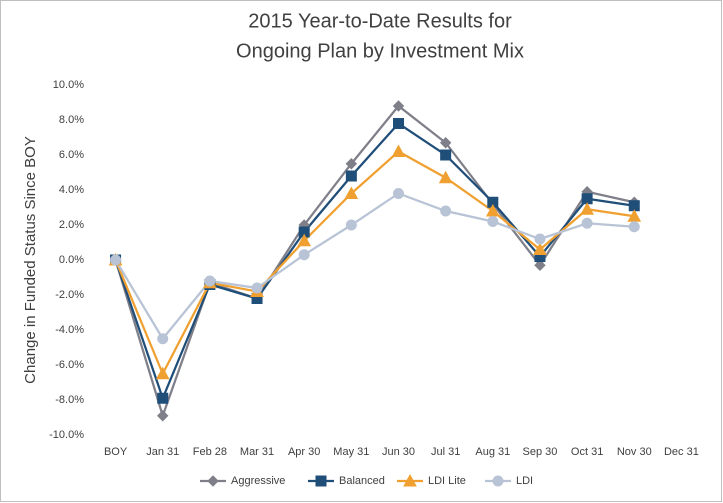 This screenshot has width=723, height=503. I want to click on y-tick-label: 0.0%, so click(71, 260).